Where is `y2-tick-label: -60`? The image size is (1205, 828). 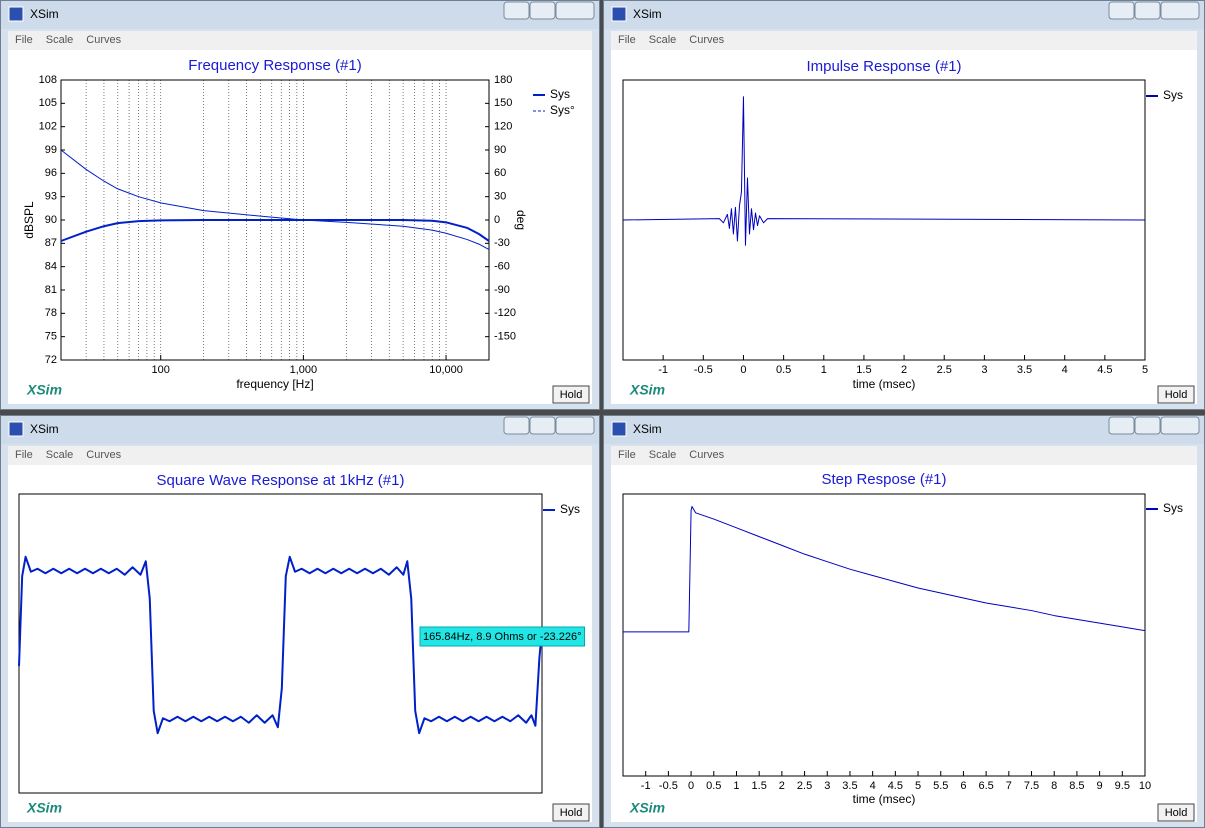 y2-tick-label: -60 is located at coordinates (502, 267).